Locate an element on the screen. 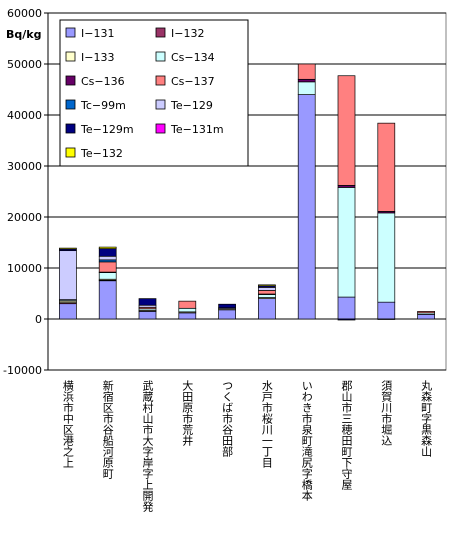 This screenshot has height=542, width=454. legend-label: Te−132 is located at coordinates (101, 153).